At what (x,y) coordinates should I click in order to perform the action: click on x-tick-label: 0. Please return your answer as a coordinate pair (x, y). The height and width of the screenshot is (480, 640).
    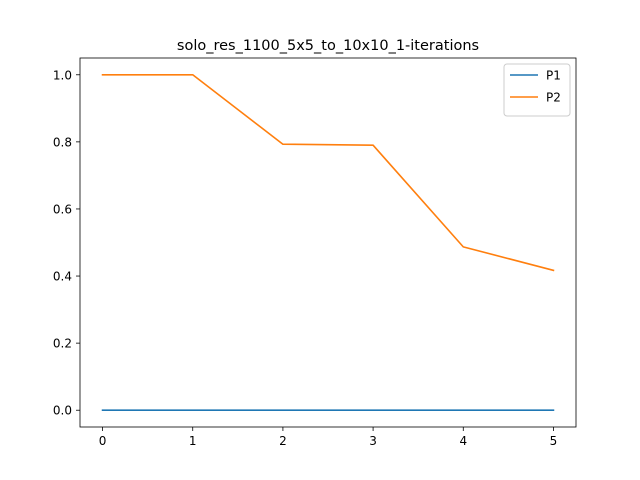
    Looking at the image, I should click on (103, 441).